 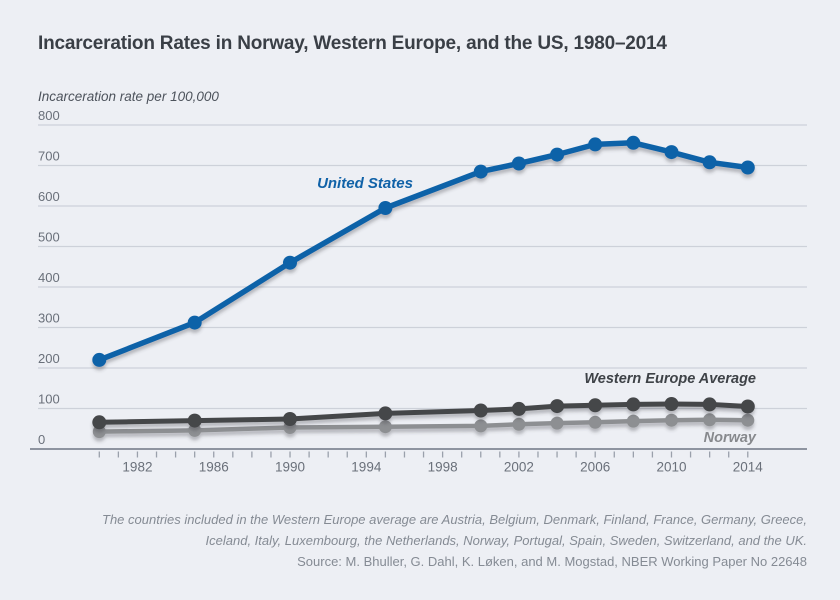 I want to click on series-label-western-europe: Western Europe Average, so click(x=670, y=379).